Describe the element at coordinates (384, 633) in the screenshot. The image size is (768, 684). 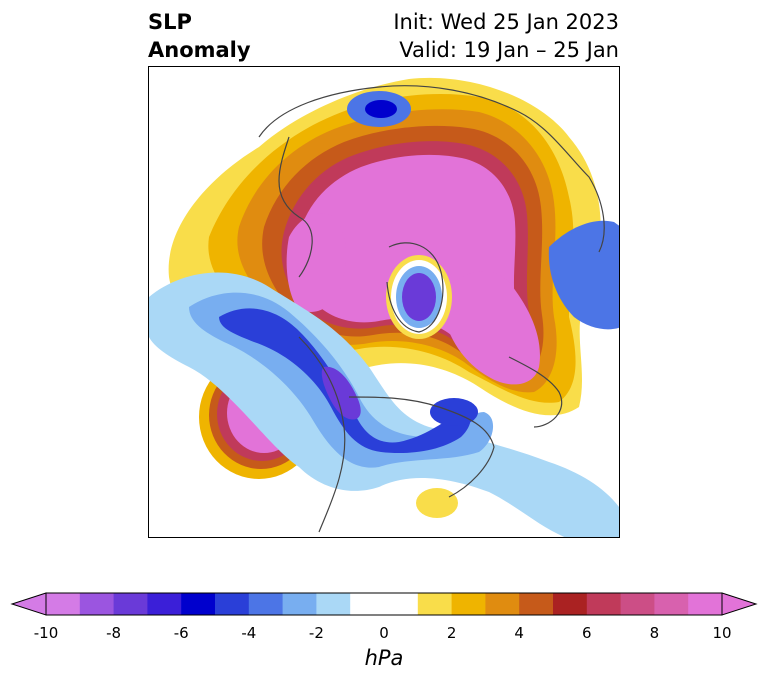
I see `colorbar-tick-label: 0` at that location.